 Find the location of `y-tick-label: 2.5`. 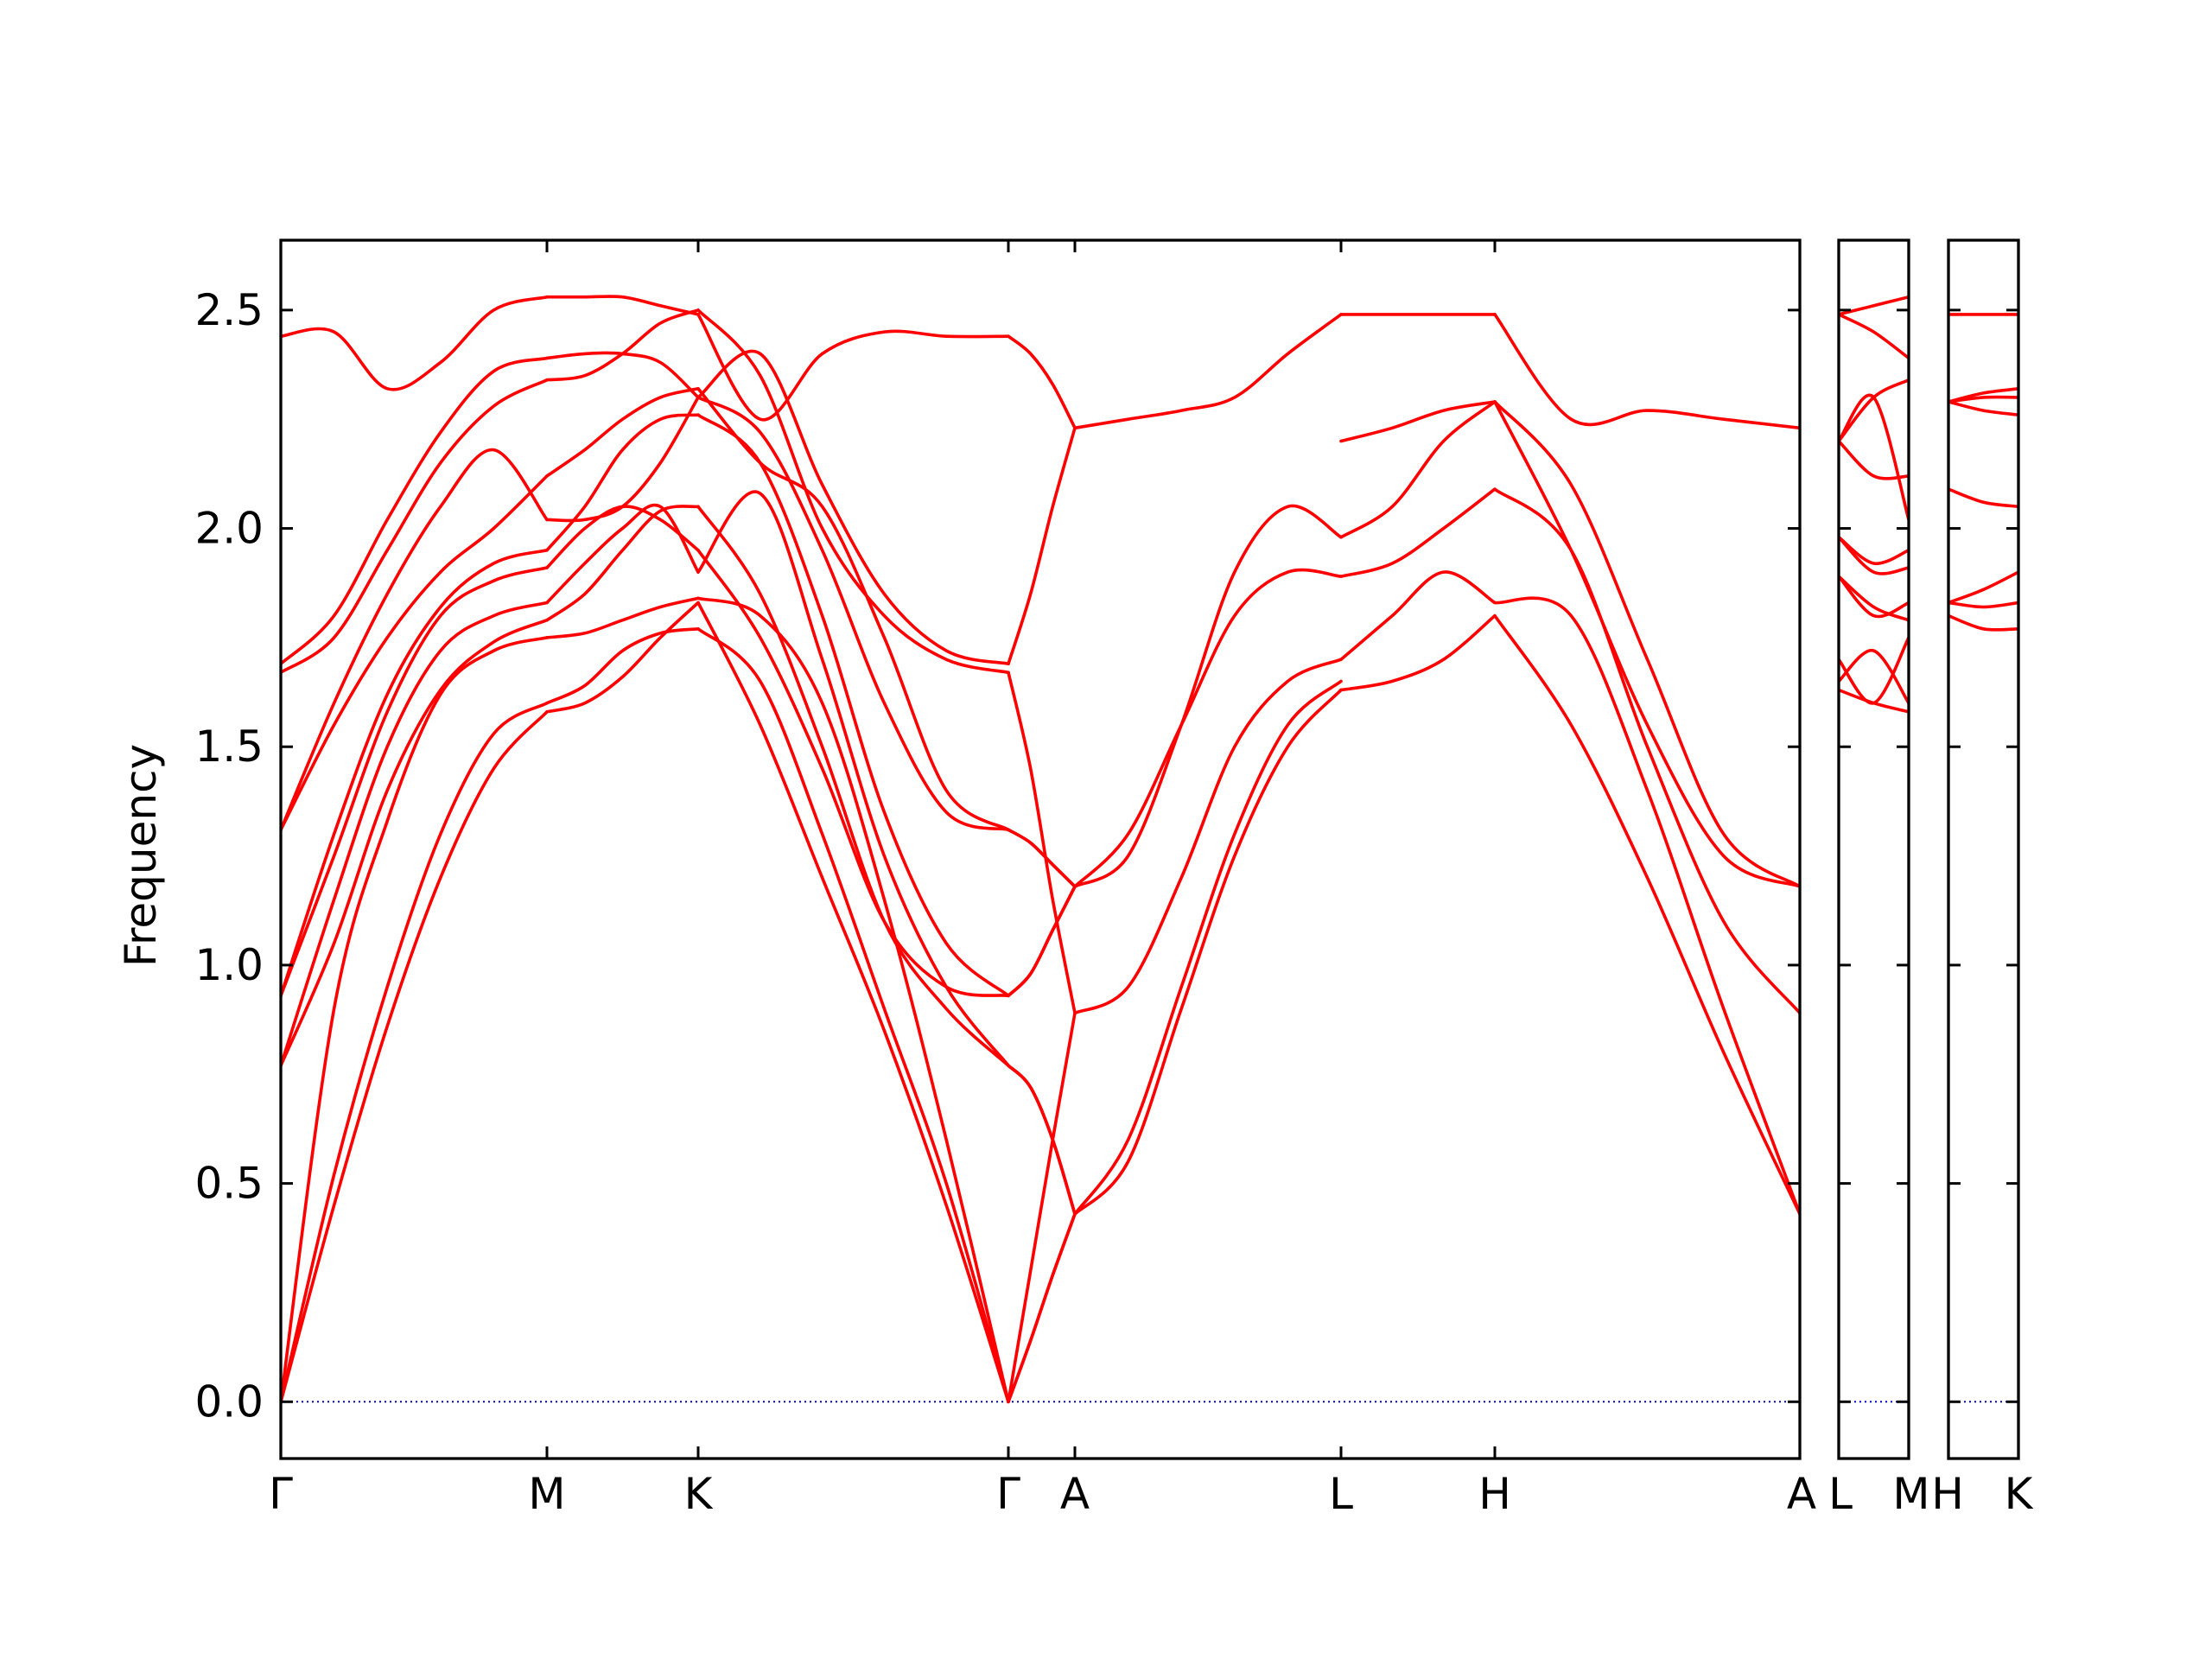

y-tick-label: 2.5 is located at coordinates (229, 310).